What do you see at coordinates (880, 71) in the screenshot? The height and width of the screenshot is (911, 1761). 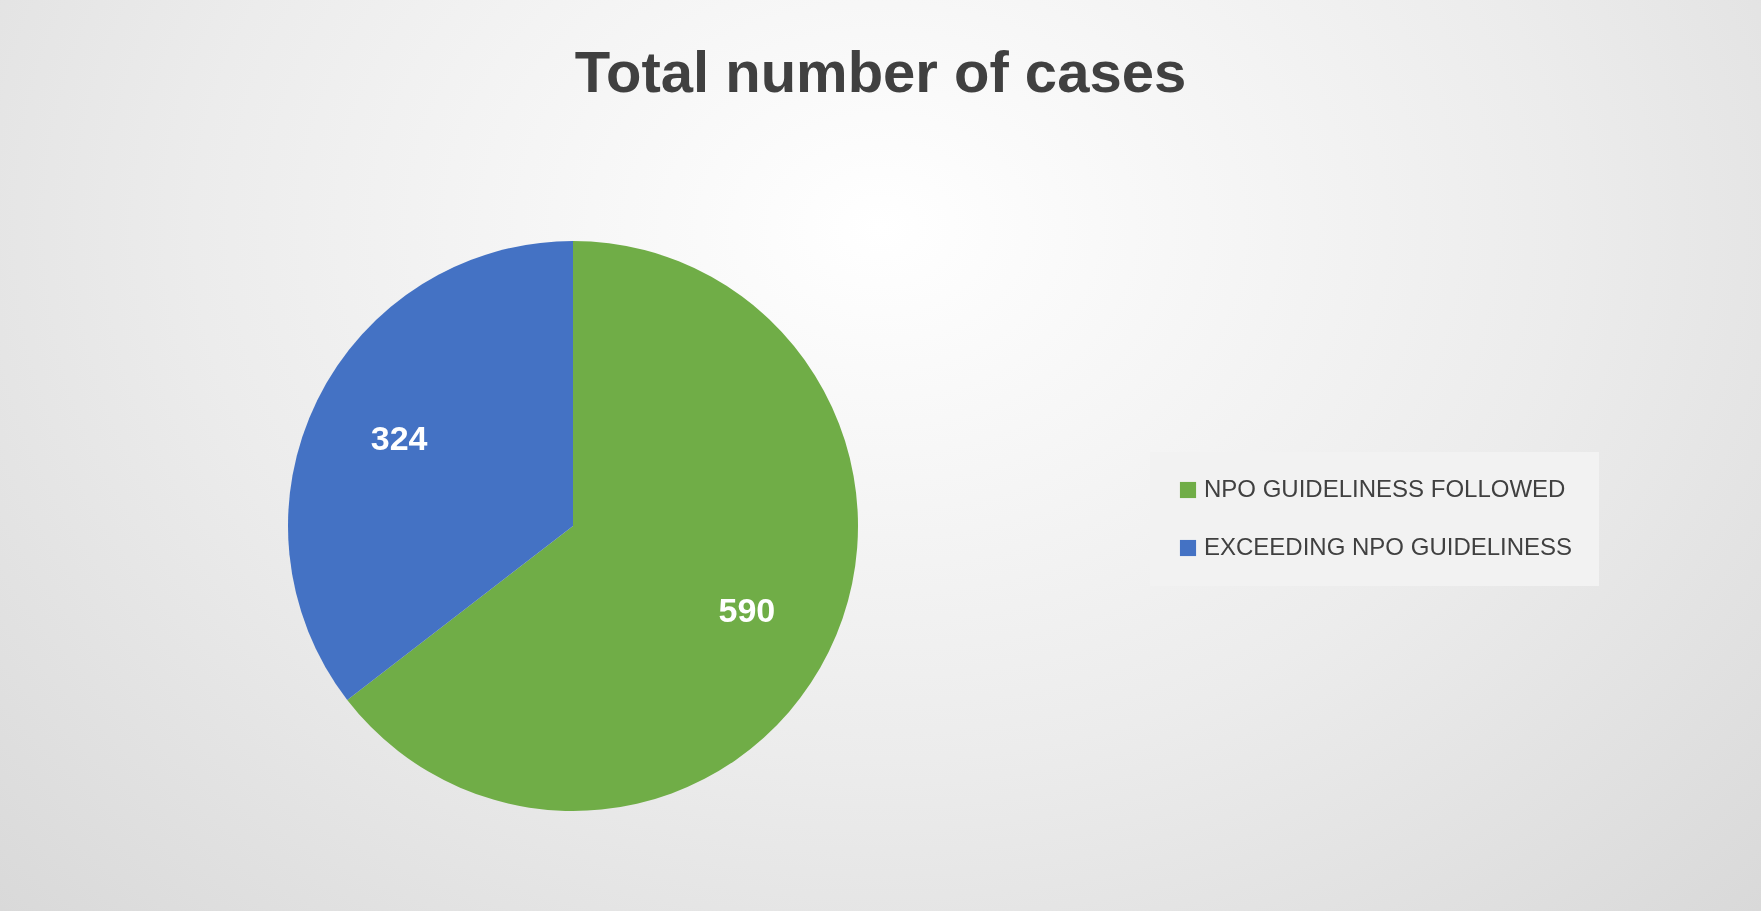 I see `chart-title: Total number of cases` at bounding box center [880, 71].